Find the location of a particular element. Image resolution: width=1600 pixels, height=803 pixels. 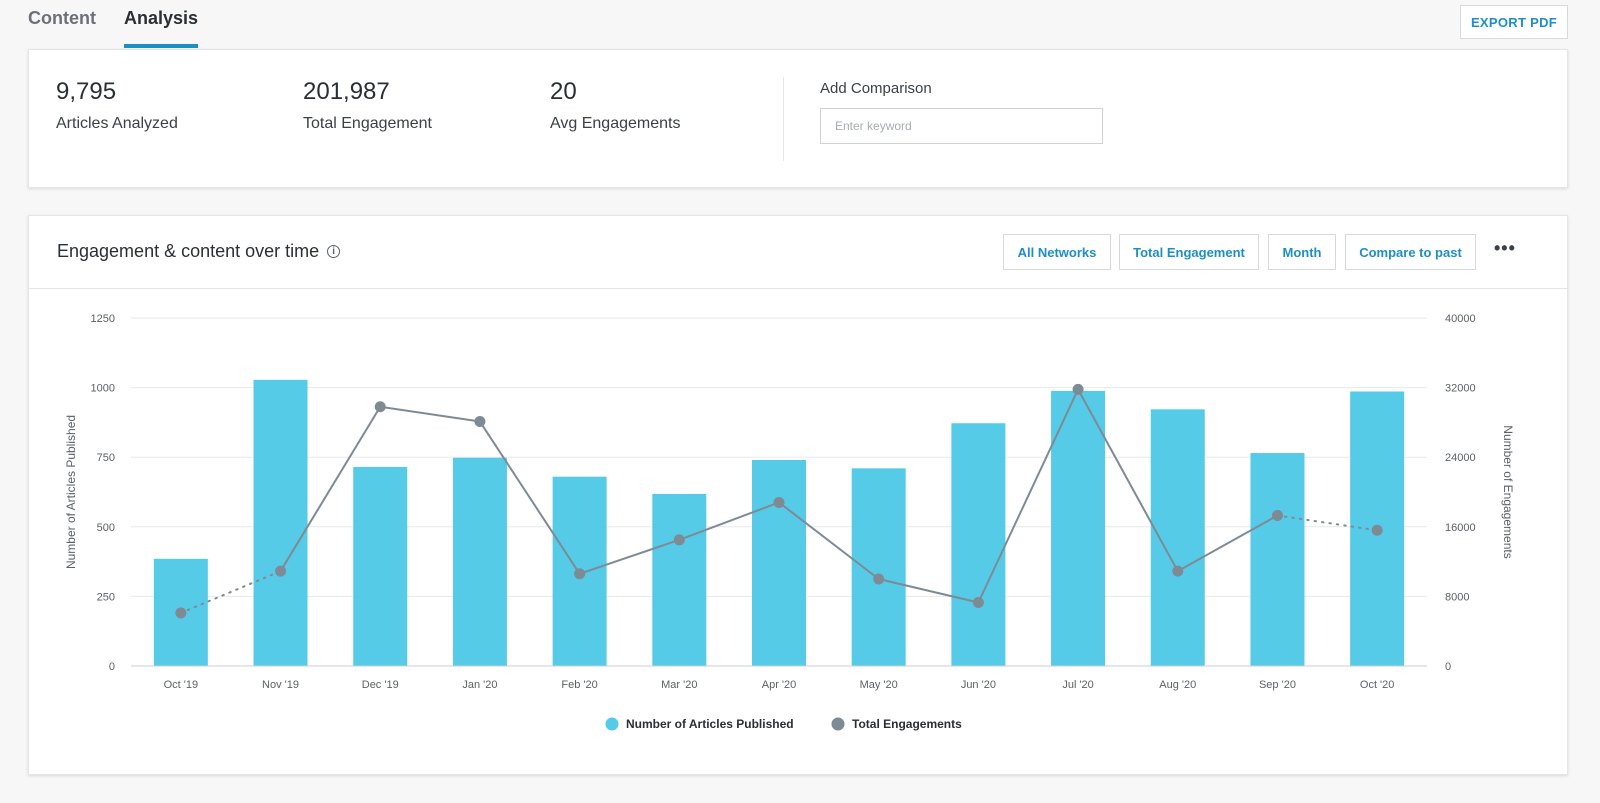

y-right-tick-label: 8000 is located at coordinates (1457, 597).